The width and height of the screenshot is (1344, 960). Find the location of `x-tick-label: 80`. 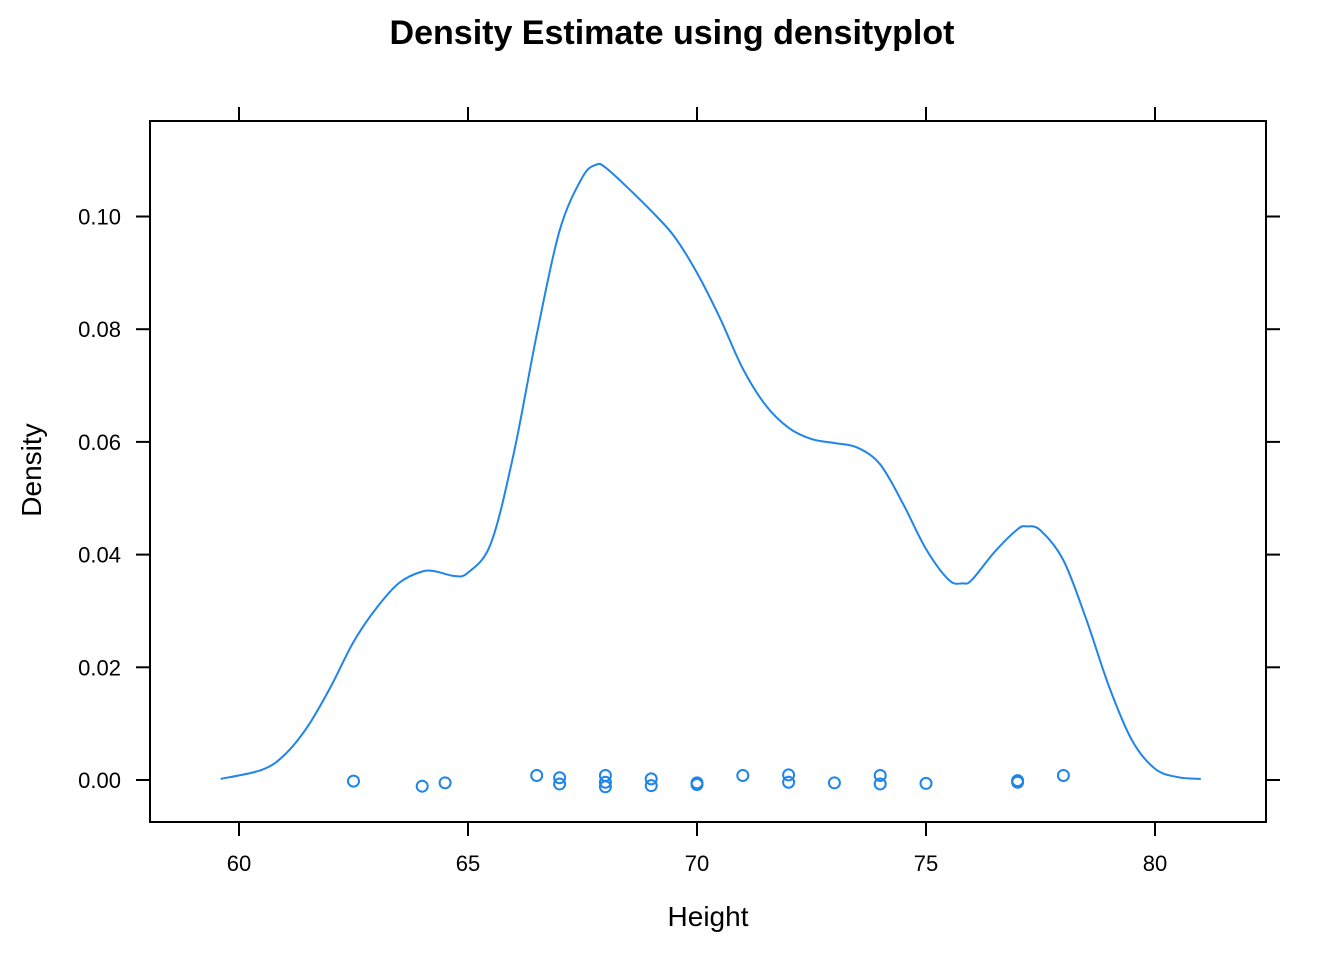

x-tick-label: 80 is located at coordinates (1155, 863).